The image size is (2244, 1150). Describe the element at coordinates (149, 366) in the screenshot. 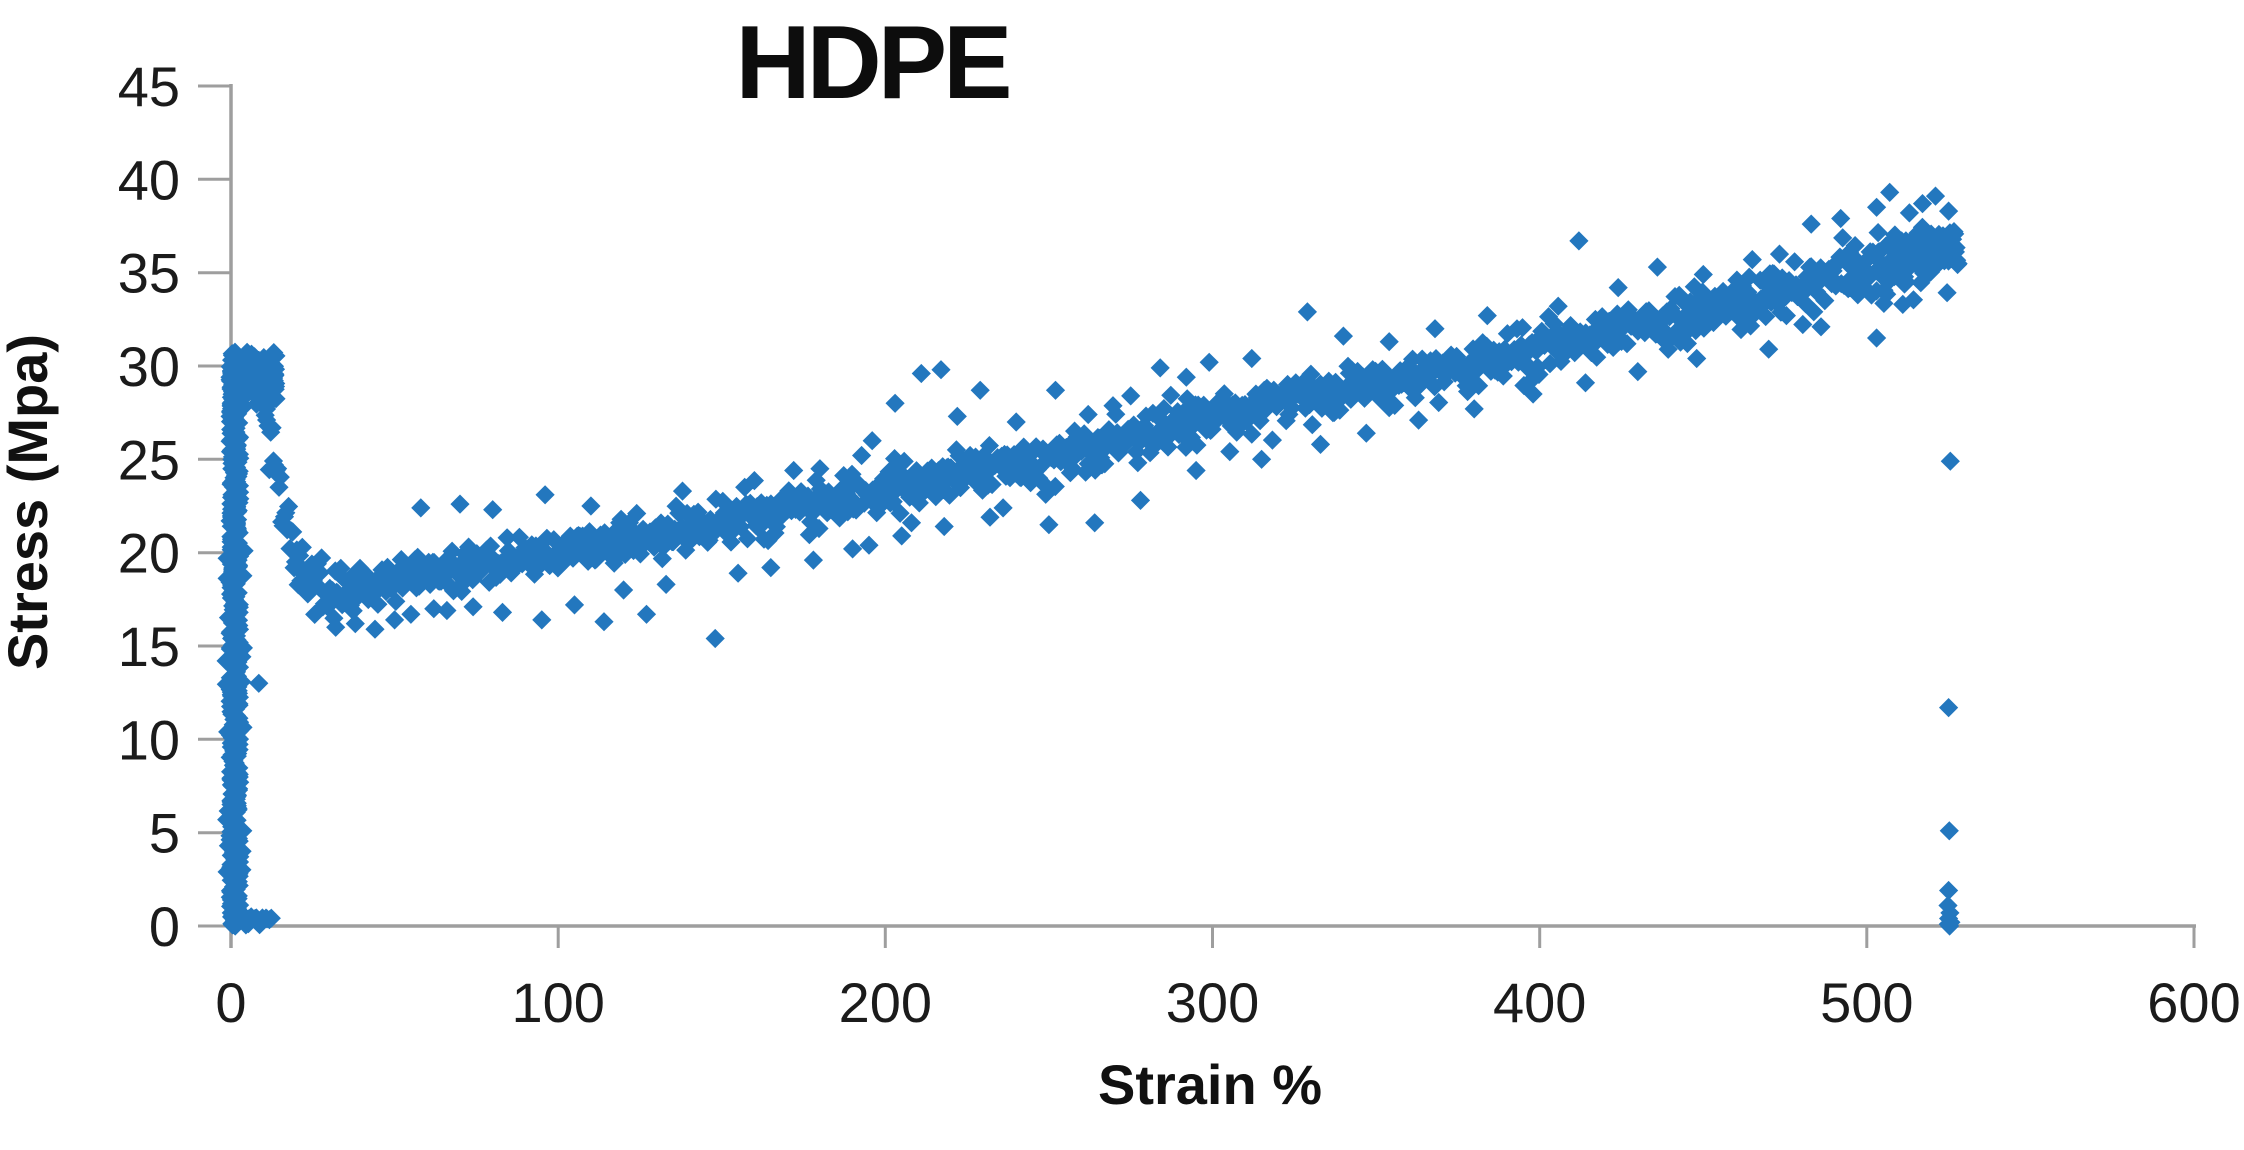

I see `y-tick-label: 30` at that location.